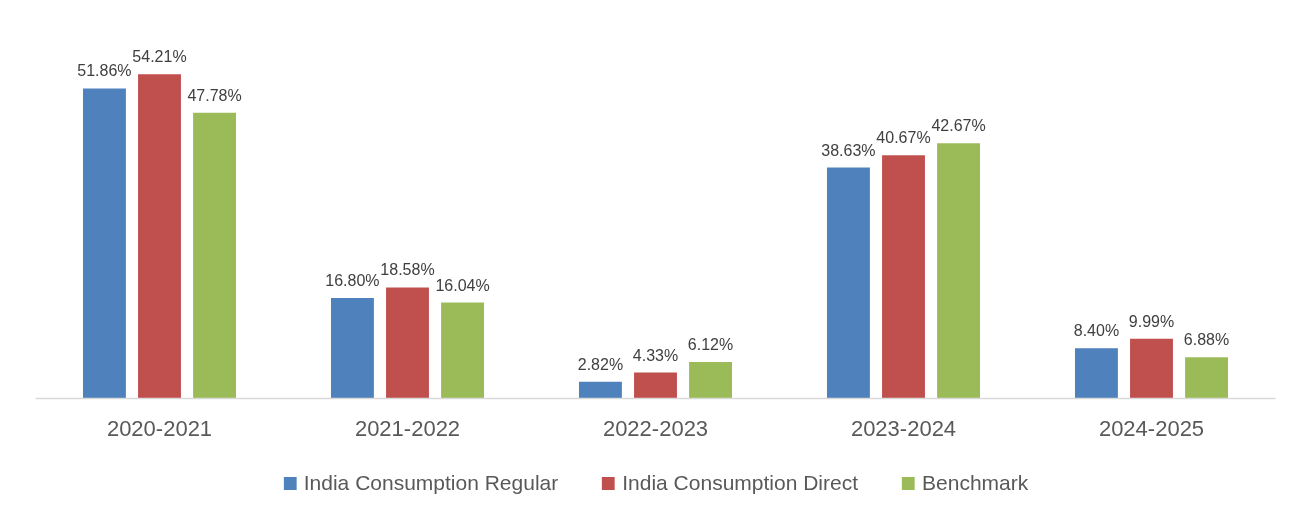 This screenshot has height=516, width=1303. I want to click on x-tick-label: 2024-2025, so click(1151, 428).